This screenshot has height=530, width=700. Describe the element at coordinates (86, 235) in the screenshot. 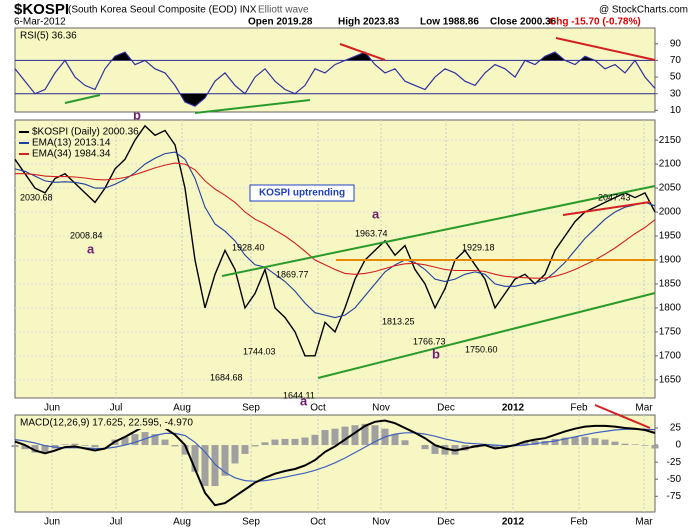

I see `price-annotation: 2008.84` at that location.